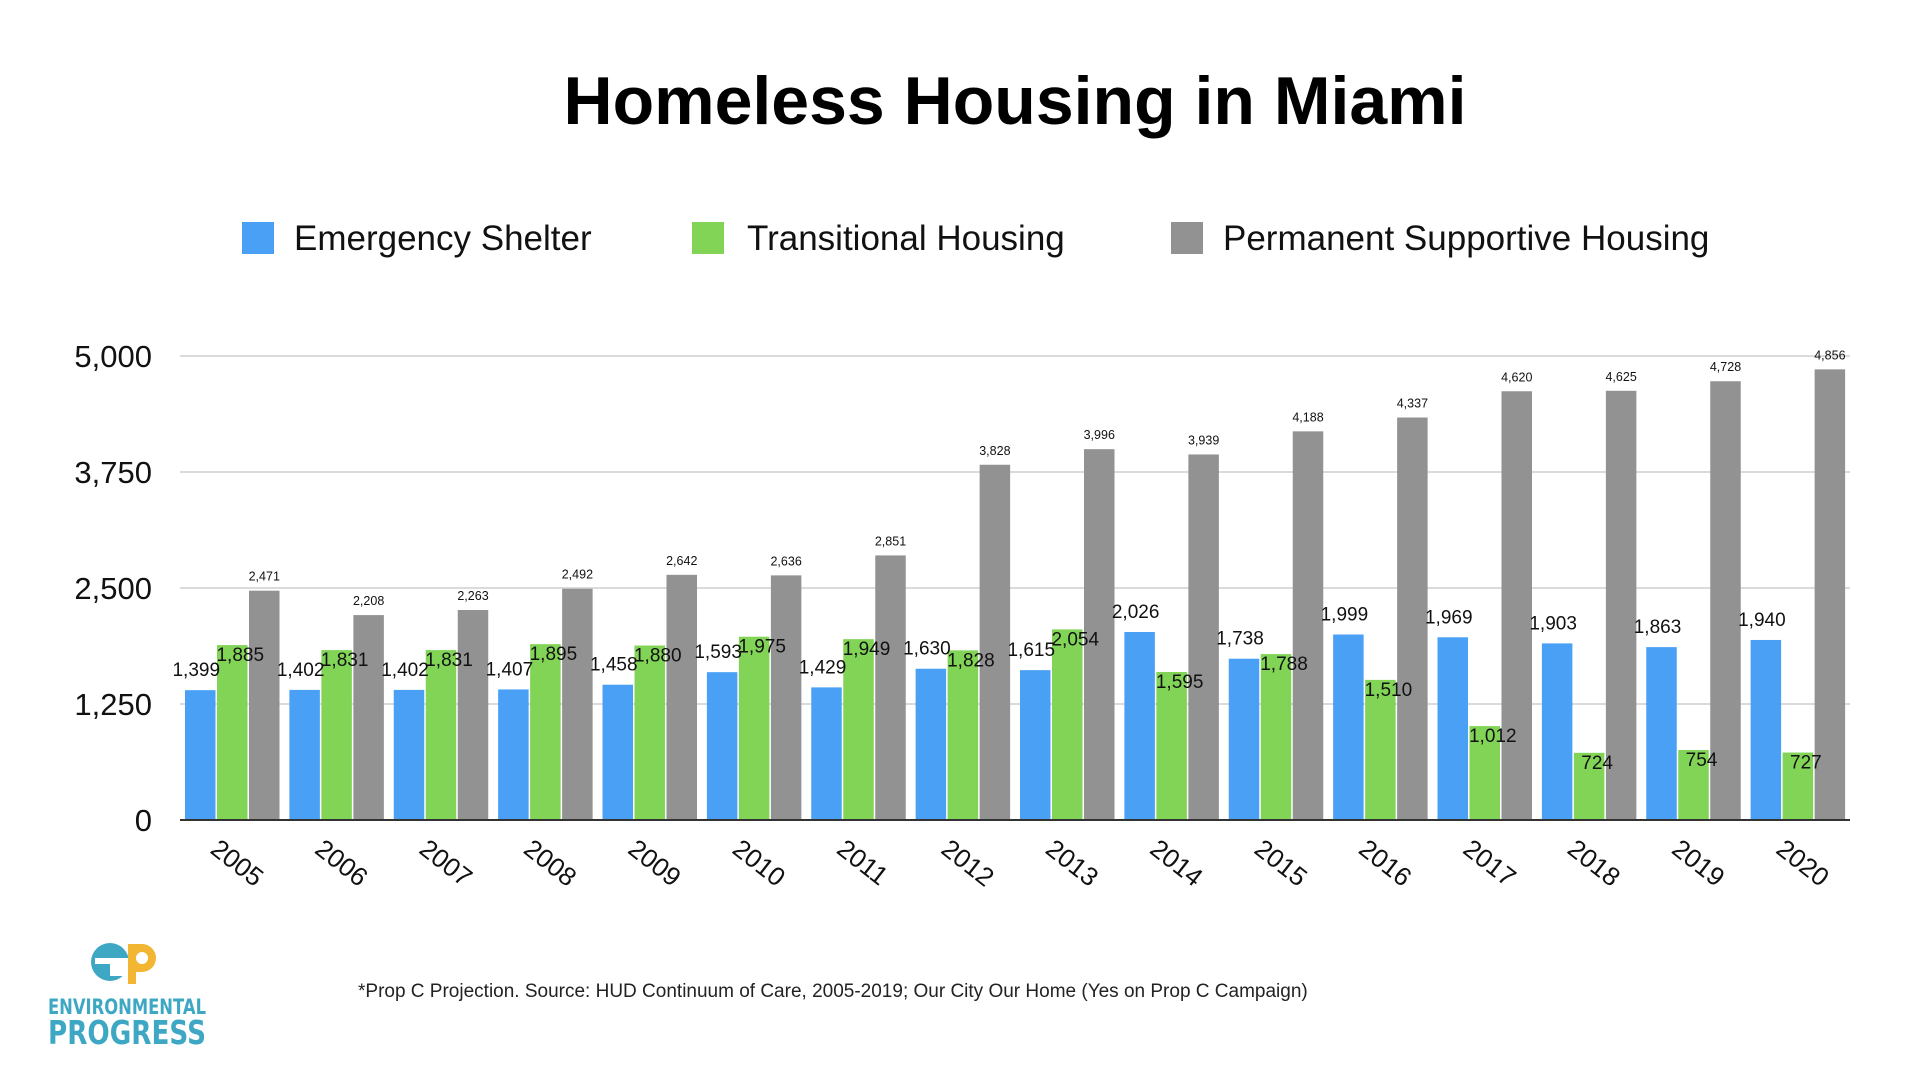 This screenshot has height=1080, width=1920. I want to click on bar-permanent-supportive-housing-2006, so click(368, 717).